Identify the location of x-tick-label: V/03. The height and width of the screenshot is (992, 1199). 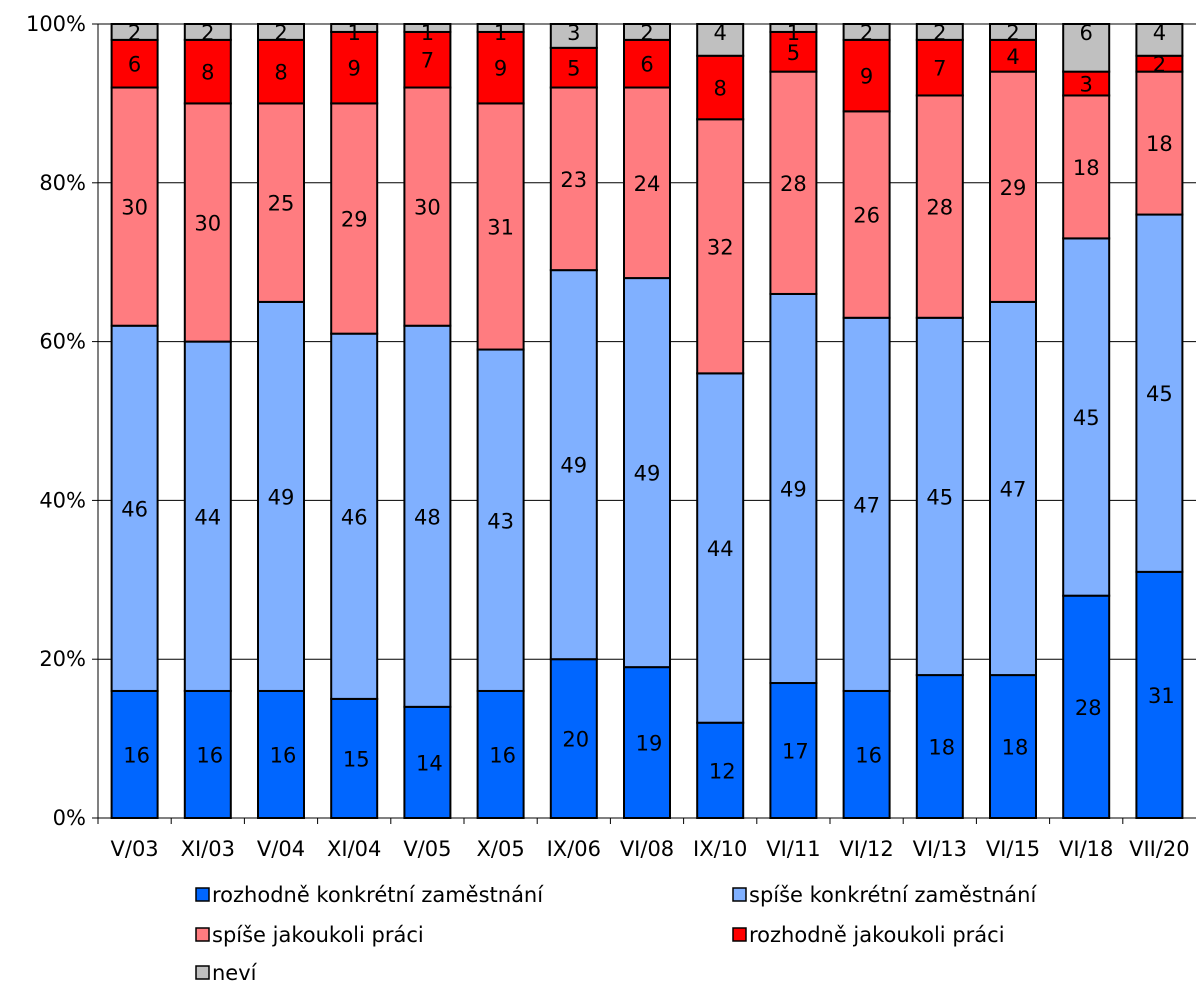
(135, 849).